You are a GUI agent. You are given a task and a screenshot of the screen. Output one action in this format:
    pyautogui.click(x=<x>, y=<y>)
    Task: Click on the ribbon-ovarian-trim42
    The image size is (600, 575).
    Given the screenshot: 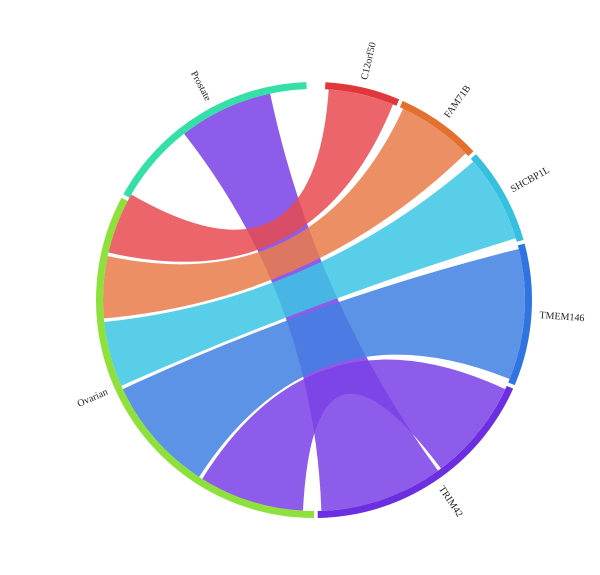 What is the action you would take?
    pyautogui.click(x=354, y=435)
    